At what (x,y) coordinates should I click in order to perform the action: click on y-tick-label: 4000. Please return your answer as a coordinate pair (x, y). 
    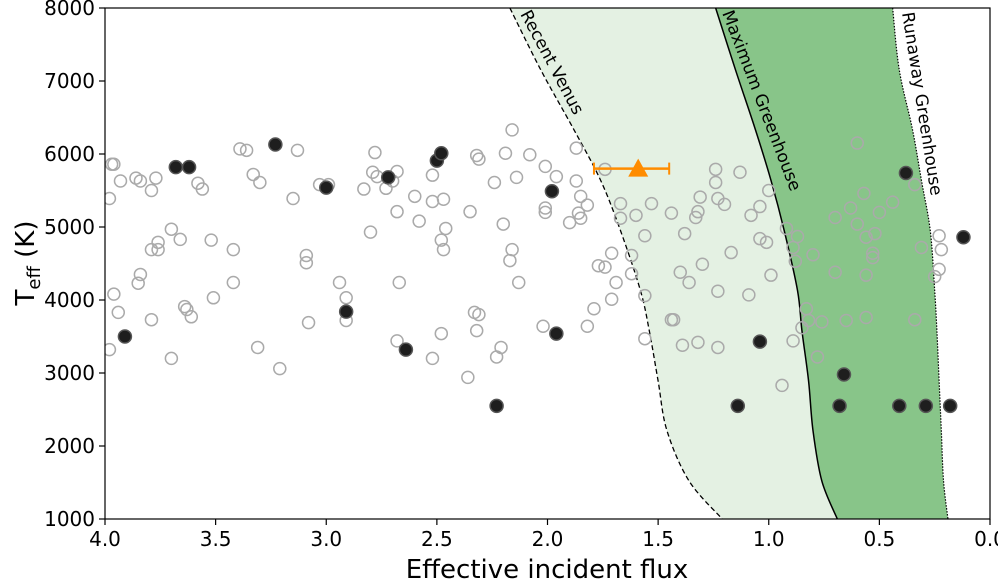
    Looking at the image, I should click on (69, 300).